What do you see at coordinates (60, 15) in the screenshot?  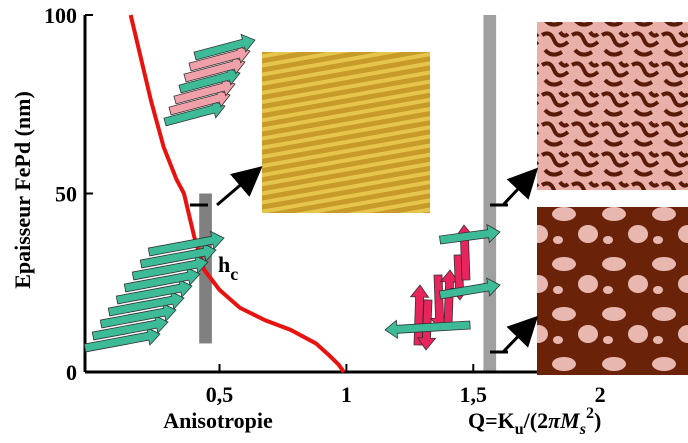 I see `y-tick-label: 100` at bounding box center [60, 15].